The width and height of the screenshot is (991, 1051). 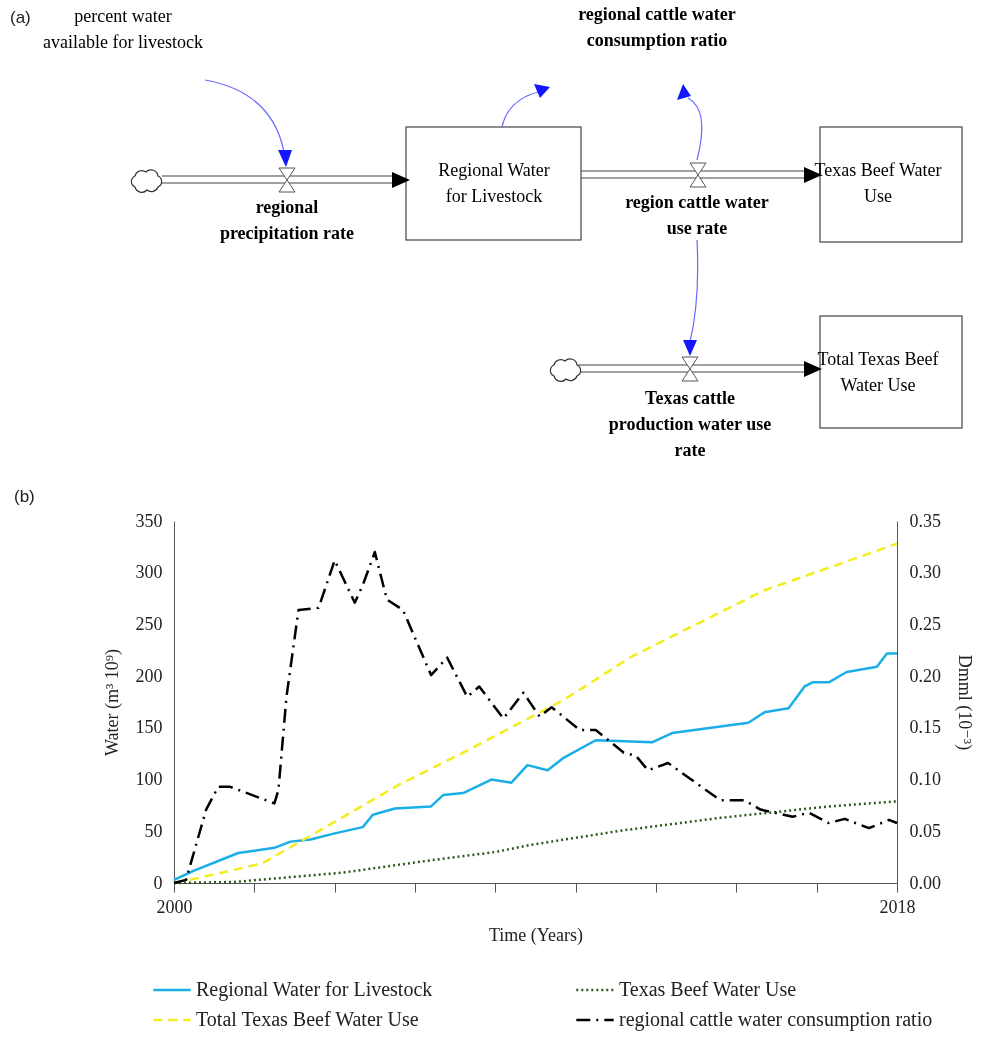 I want to click on x-tick-label: 2000, so click(x=174, y=906).